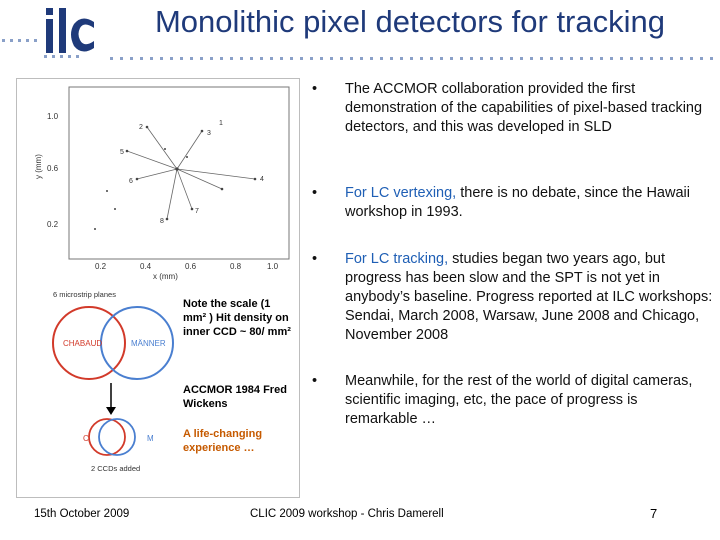  Describe the element at coordinates (191, 173) in the screenshot. I see `track-lines` at that location.